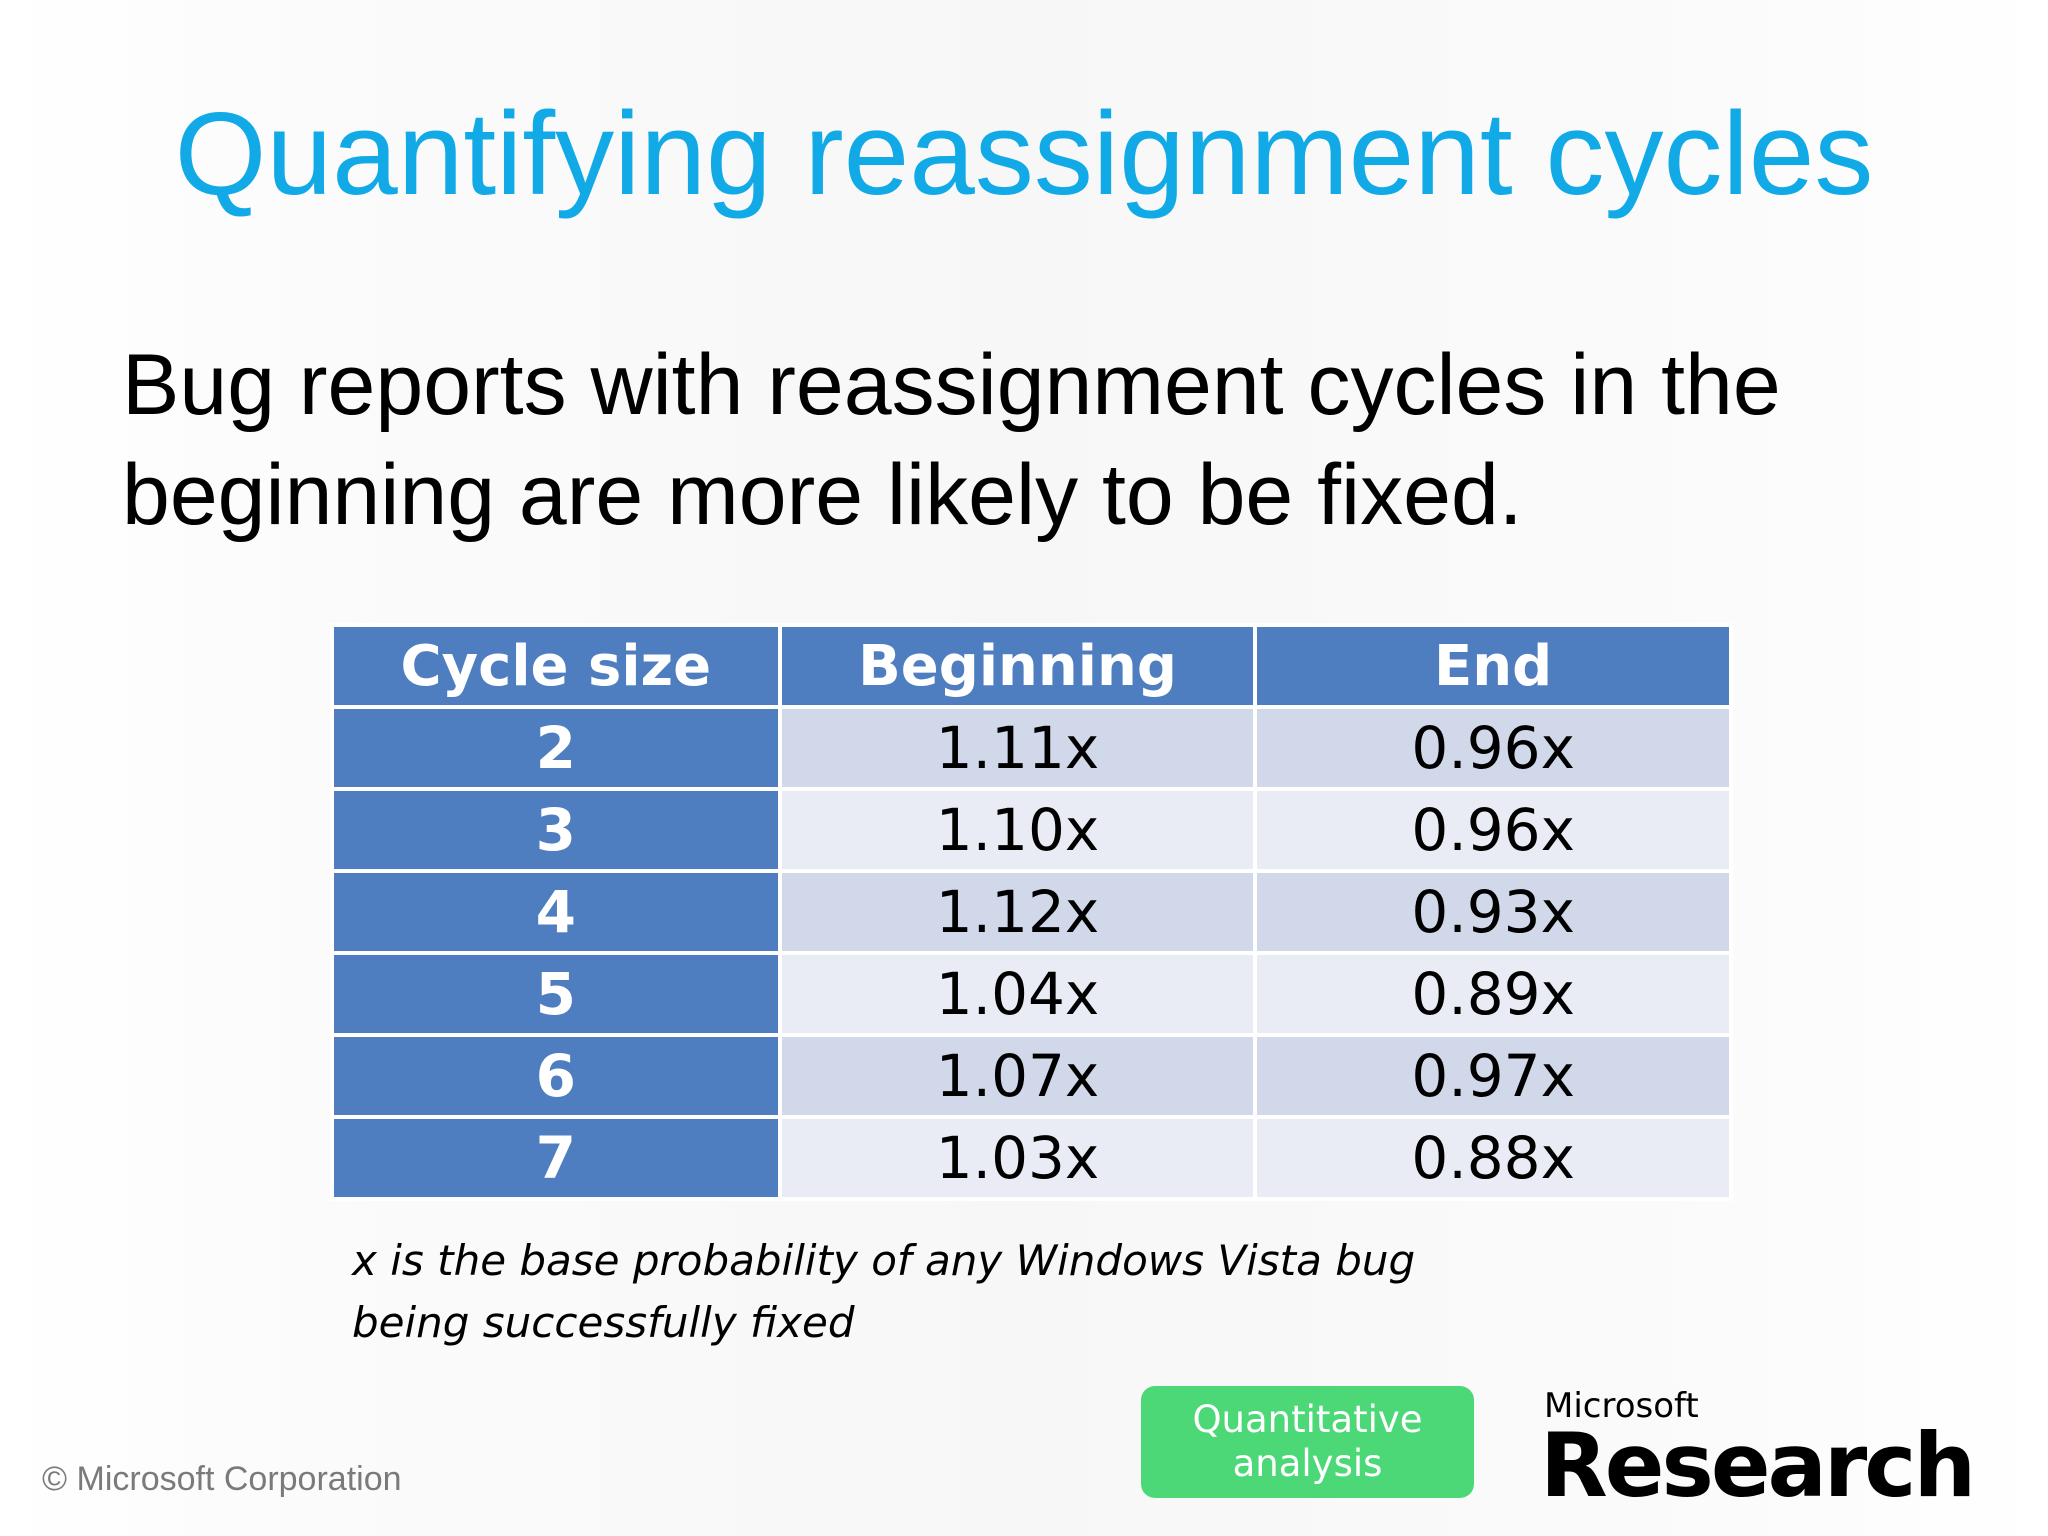 This screenshot has width=2048, height=1536. What do you see at coordinates (1017, 1158) in the screenshot?
I see `beginning-cell: 1.03x` at bounding box center [1017, 1158].